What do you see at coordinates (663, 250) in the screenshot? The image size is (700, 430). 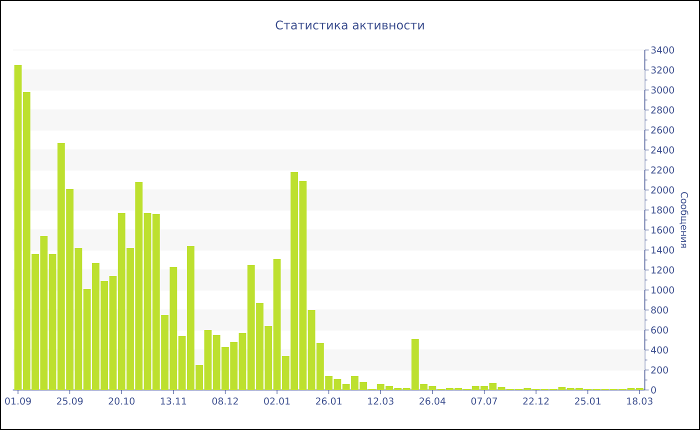 I see `y-tick-label: 1400` at bounding box center [663, 250].